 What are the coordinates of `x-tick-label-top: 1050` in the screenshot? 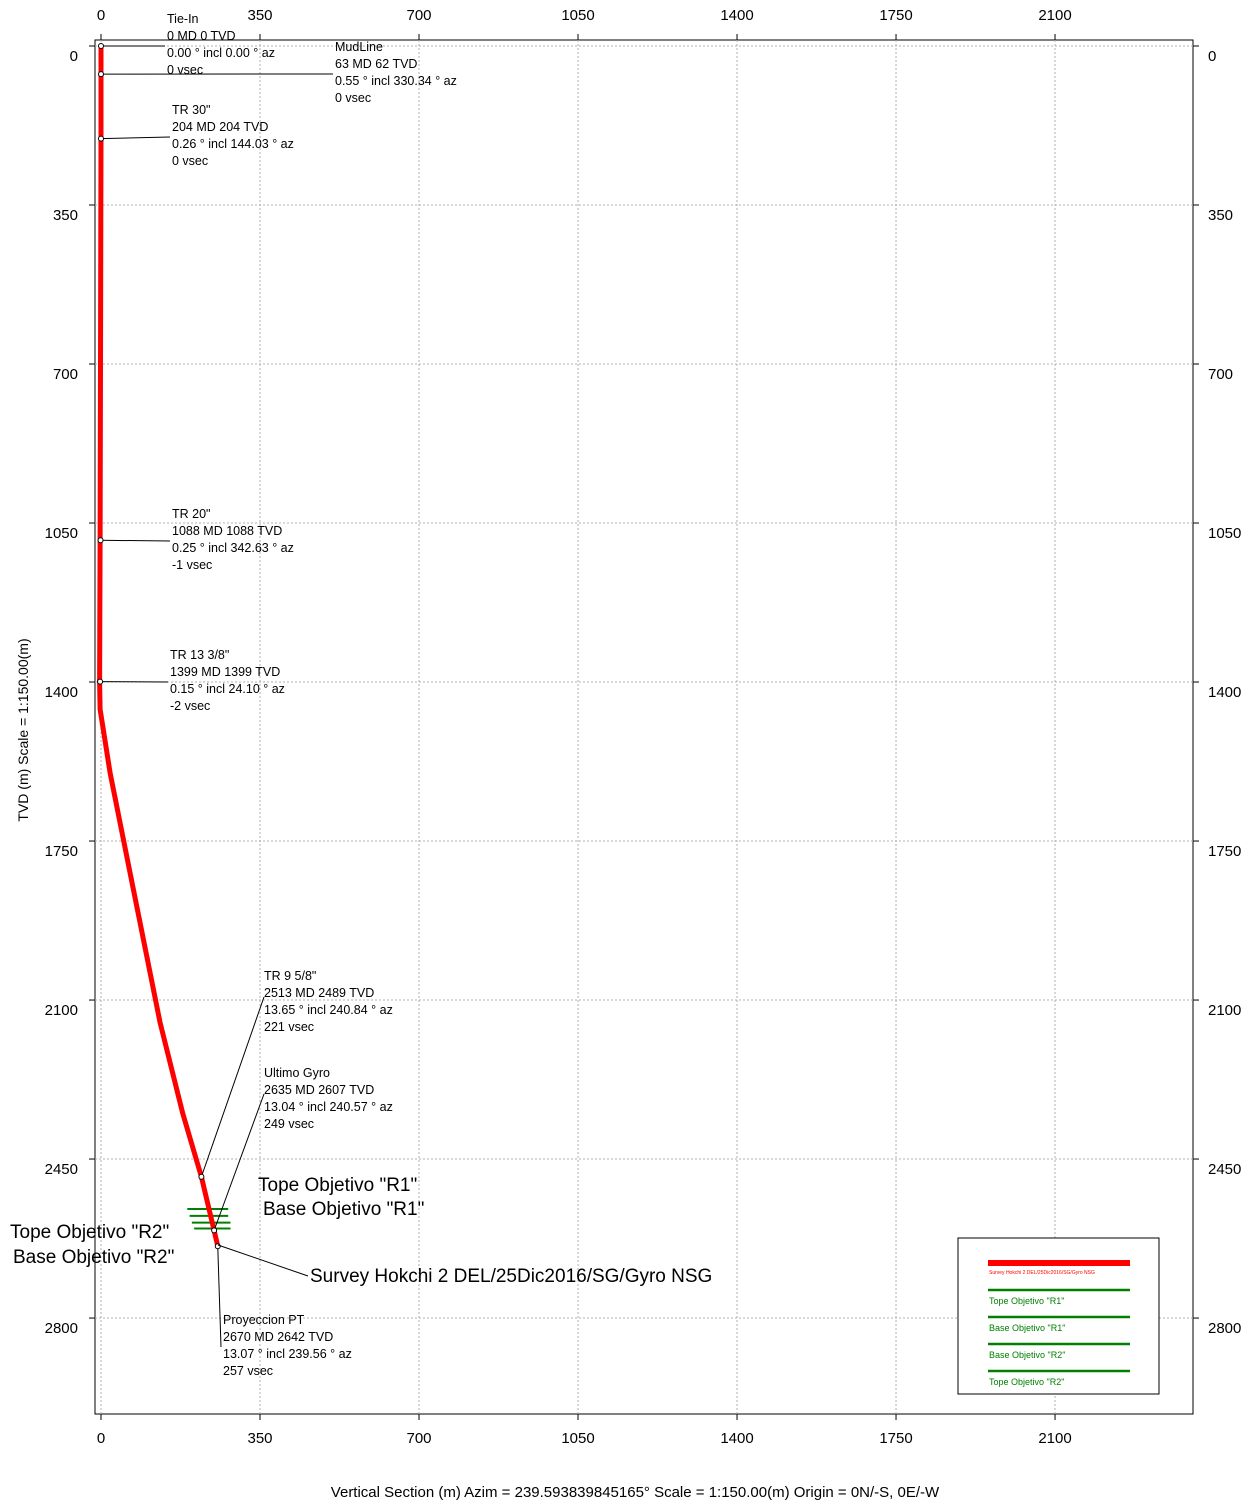 It's located at (577, 15).